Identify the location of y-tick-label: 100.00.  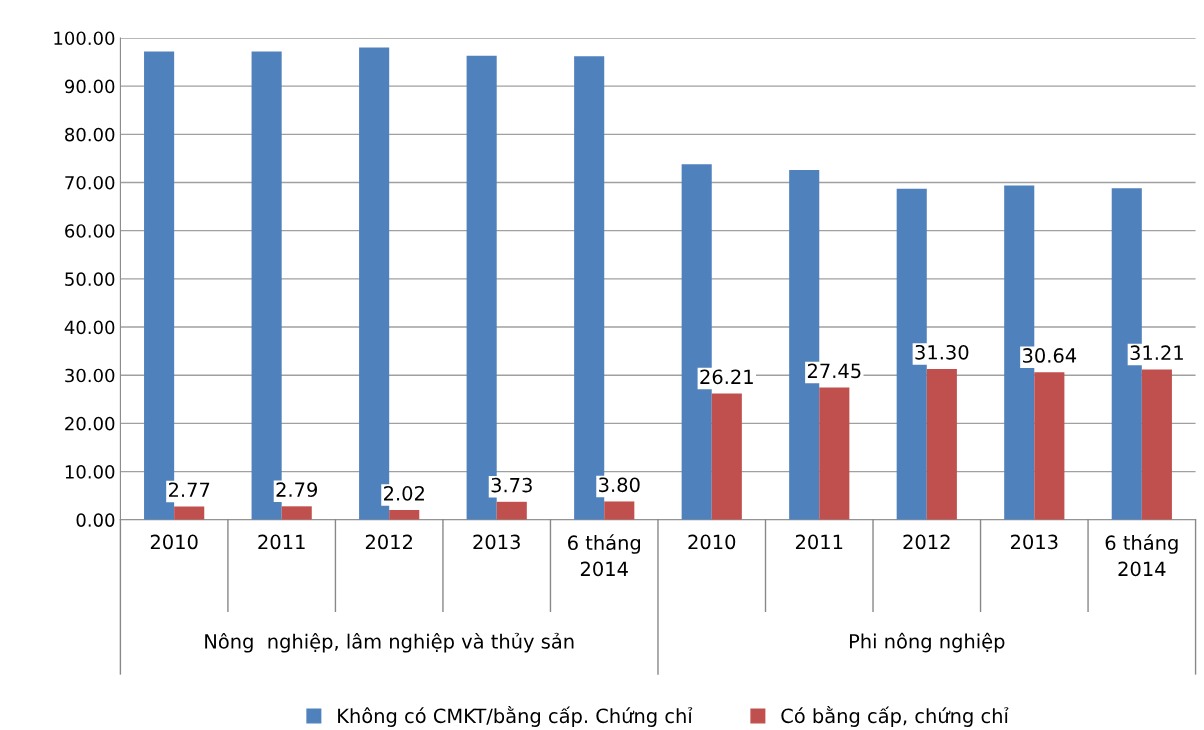
(84, 38).